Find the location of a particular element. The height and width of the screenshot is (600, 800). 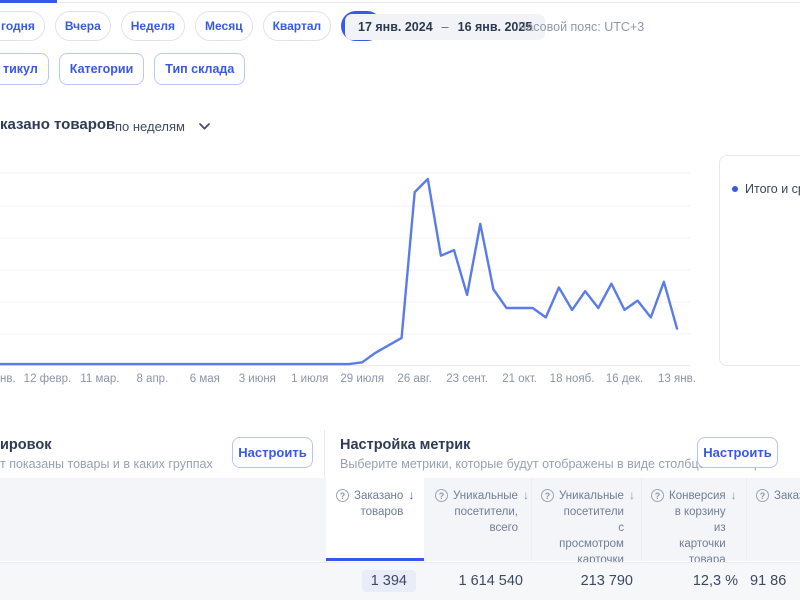

table-cell: 12,3 % is located at coordinates (715, 581).